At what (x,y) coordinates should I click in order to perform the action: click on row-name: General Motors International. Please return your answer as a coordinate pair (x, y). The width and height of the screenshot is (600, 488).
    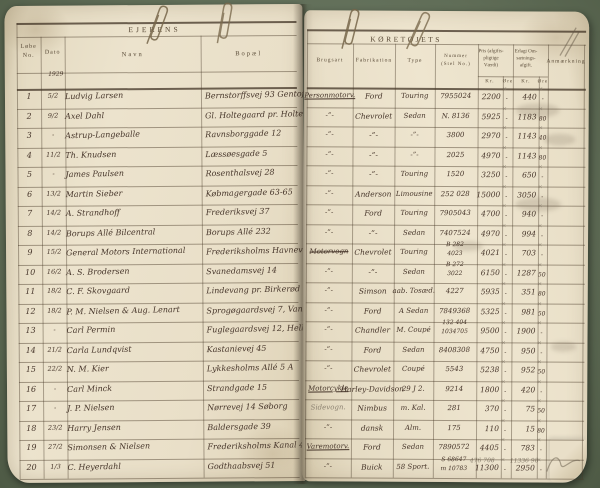
    Looking at the image, I should click on (125, 251).